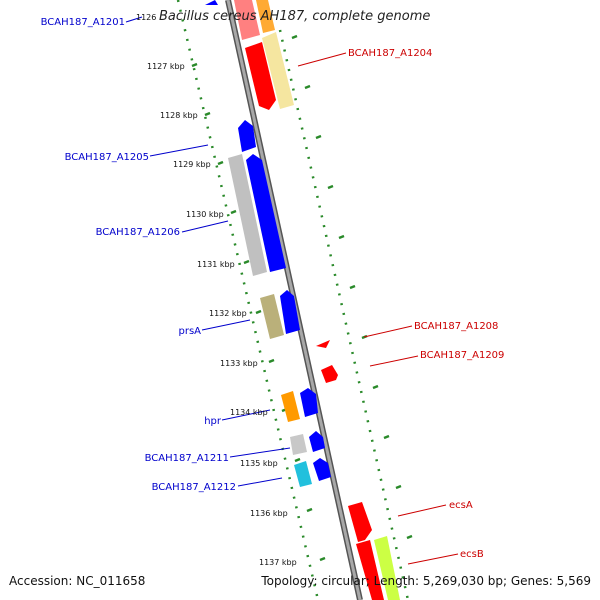 The width and height of the screenshot is (600, 600). I want to click on gene-label-a1204: BCAH187_A1204, so click(390, 53).